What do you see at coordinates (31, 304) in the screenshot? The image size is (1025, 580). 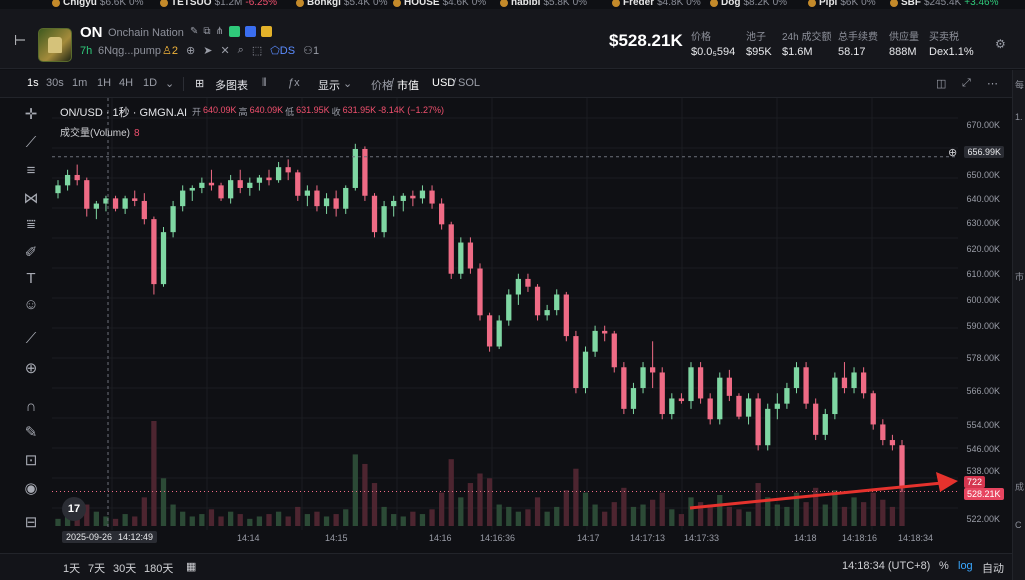 I see `emoji-icon: ☺` at bounding box center [31, 304].